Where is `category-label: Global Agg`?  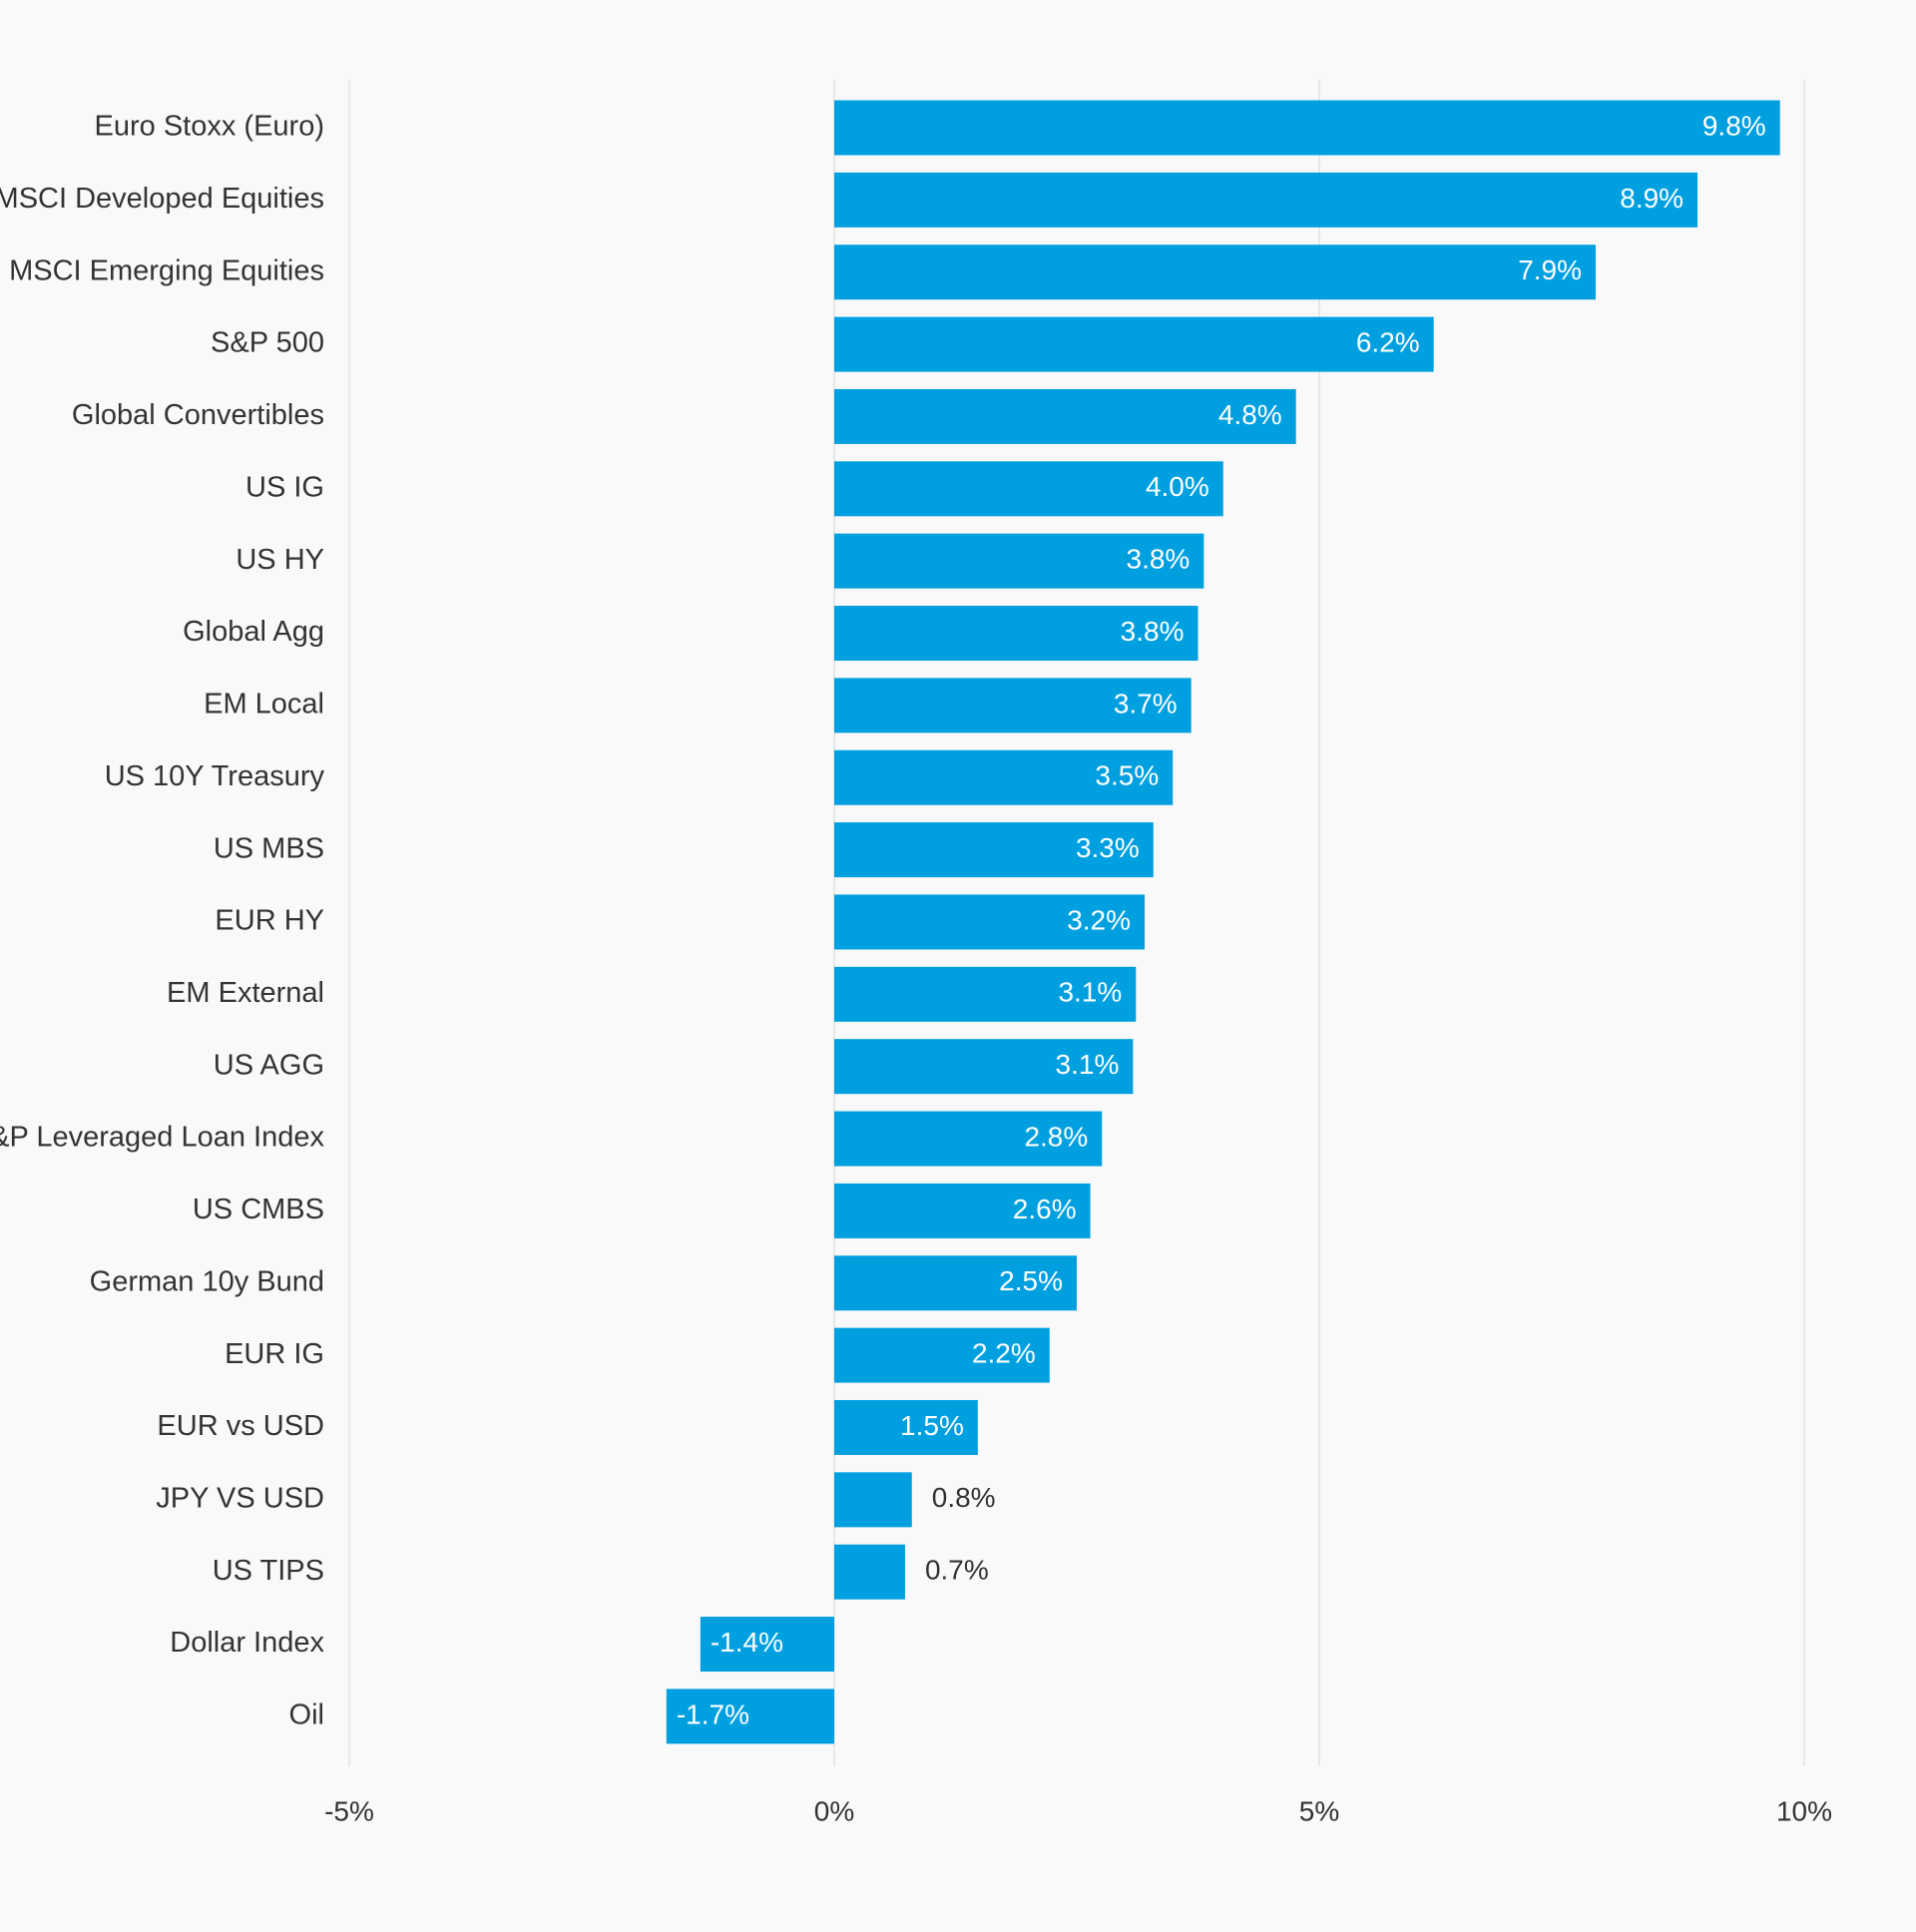 category-label: Global Agg is located at coordinates (253, 632).